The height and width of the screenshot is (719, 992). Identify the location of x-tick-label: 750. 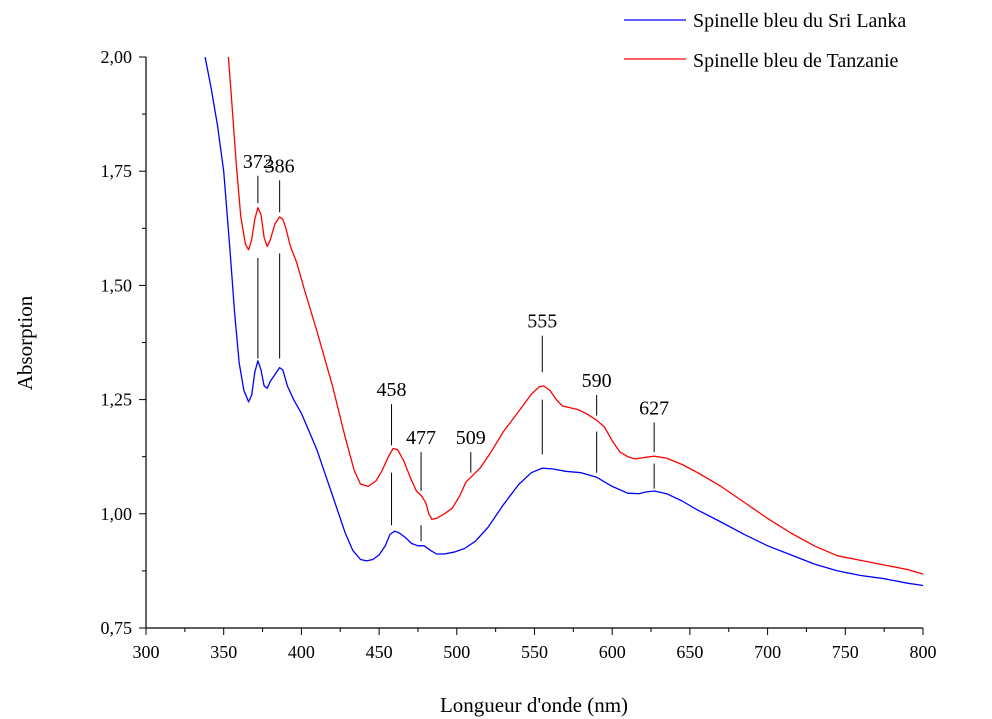
(845, 652).